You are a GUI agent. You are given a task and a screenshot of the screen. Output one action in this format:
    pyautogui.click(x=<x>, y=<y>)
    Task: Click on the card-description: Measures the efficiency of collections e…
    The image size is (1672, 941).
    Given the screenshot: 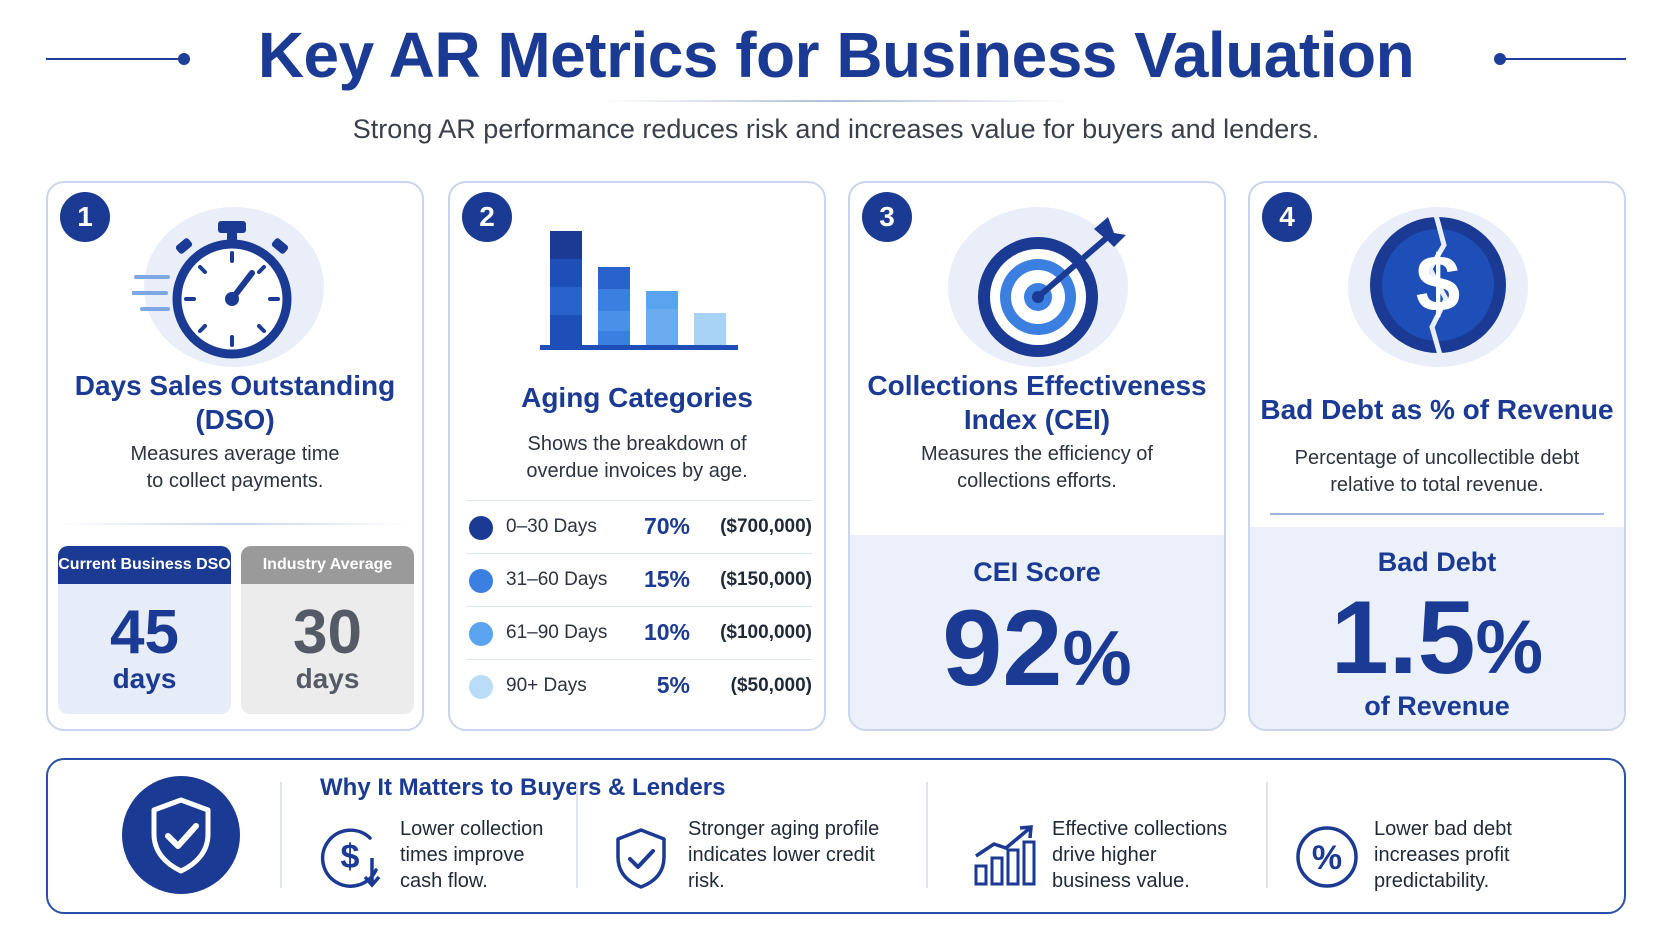 What is the action you would take?
    pyautogui.click(x=1037, y=468)
    